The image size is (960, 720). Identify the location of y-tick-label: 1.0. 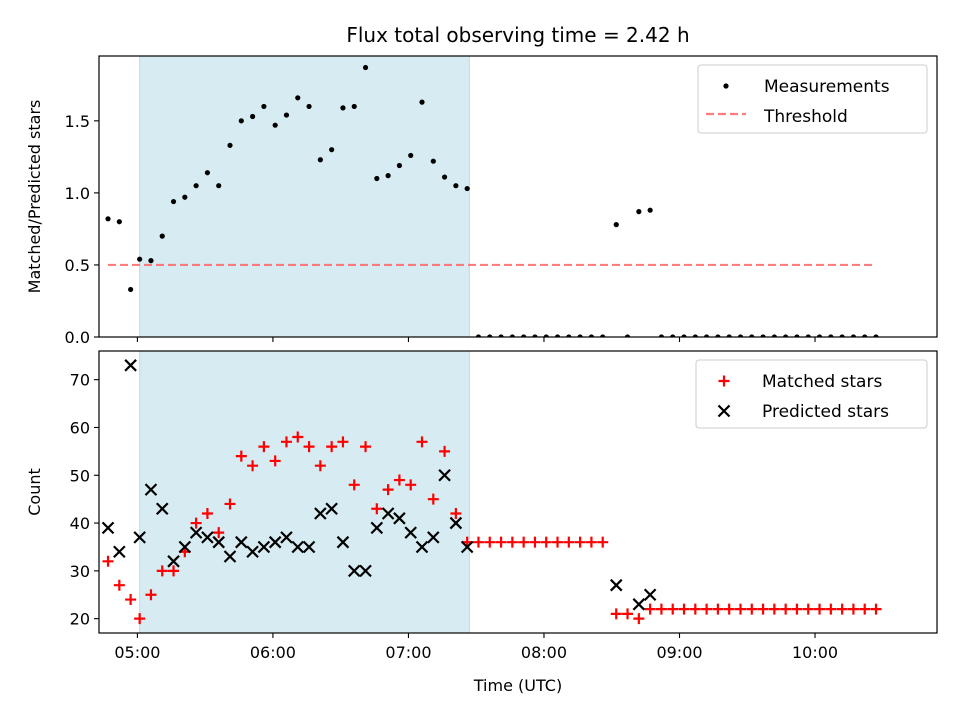
(77, 193).